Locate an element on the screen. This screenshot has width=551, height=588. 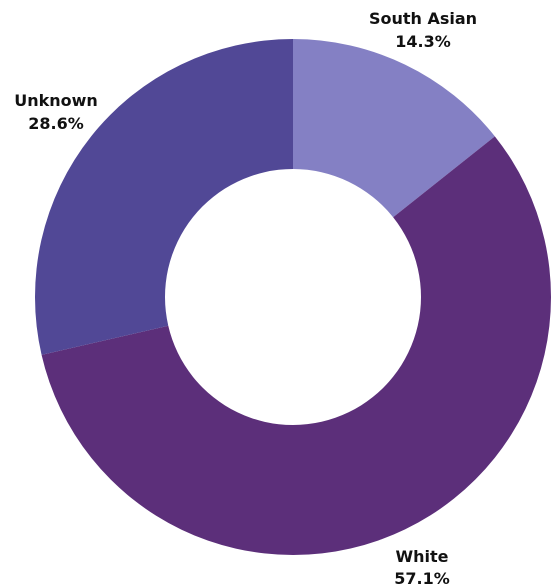
slice-label-south-asian-pct: 14.3% is located at coordinates (423, 41).